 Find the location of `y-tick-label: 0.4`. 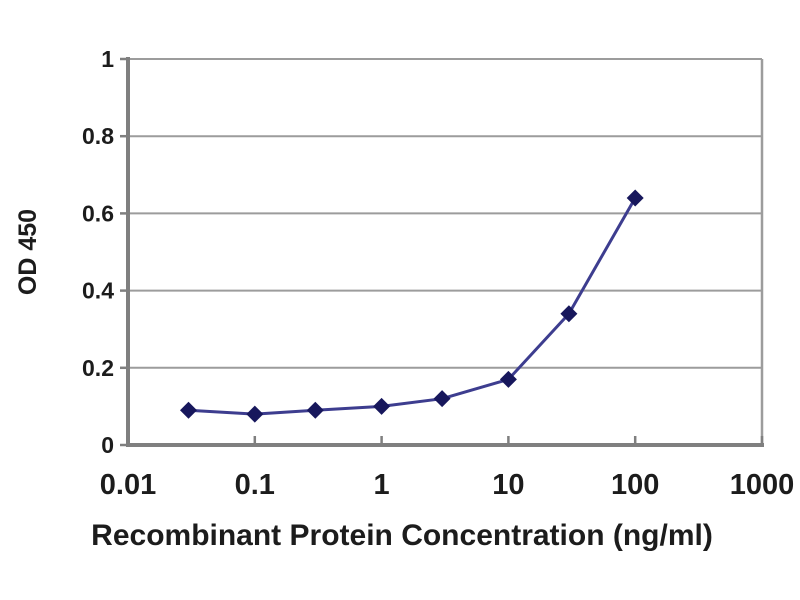

y-tick-label: 0.4 is located at coordinates (98, 291).